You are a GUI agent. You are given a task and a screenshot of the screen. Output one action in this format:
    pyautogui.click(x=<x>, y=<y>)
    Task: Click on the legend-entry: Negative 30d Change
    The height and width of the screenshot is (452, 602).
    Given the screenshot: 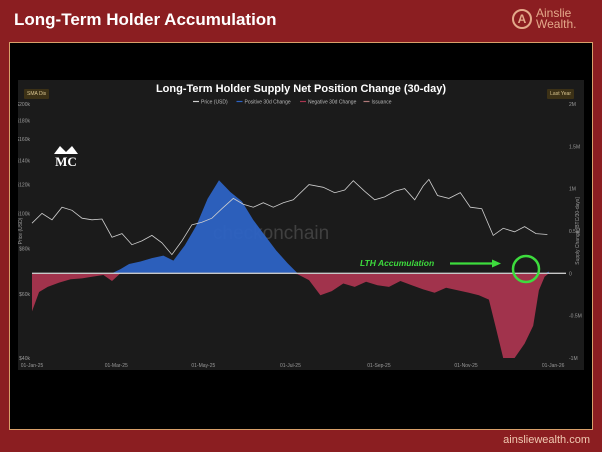 What is the action you would take?
    pyautogui.click(x=332, y=103)
    